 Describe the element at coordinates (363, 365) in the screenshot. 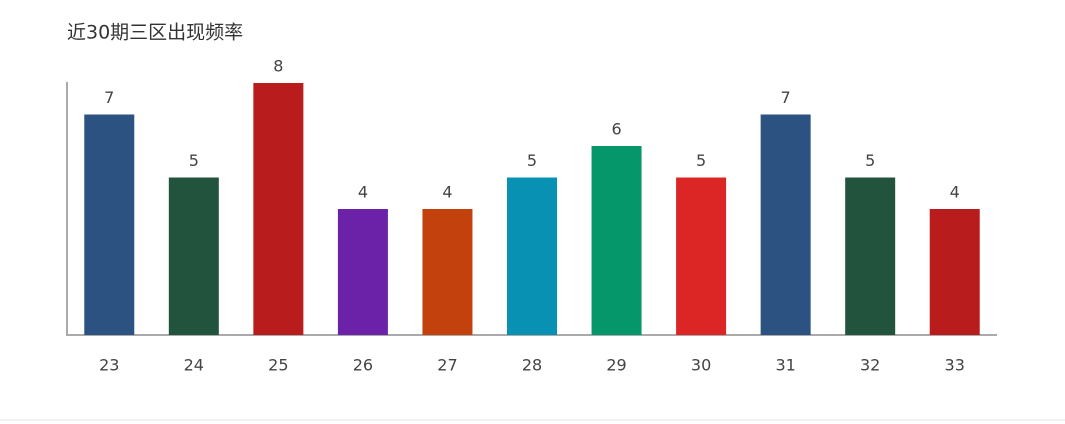

I see `x-tick-label: 26` at that location.